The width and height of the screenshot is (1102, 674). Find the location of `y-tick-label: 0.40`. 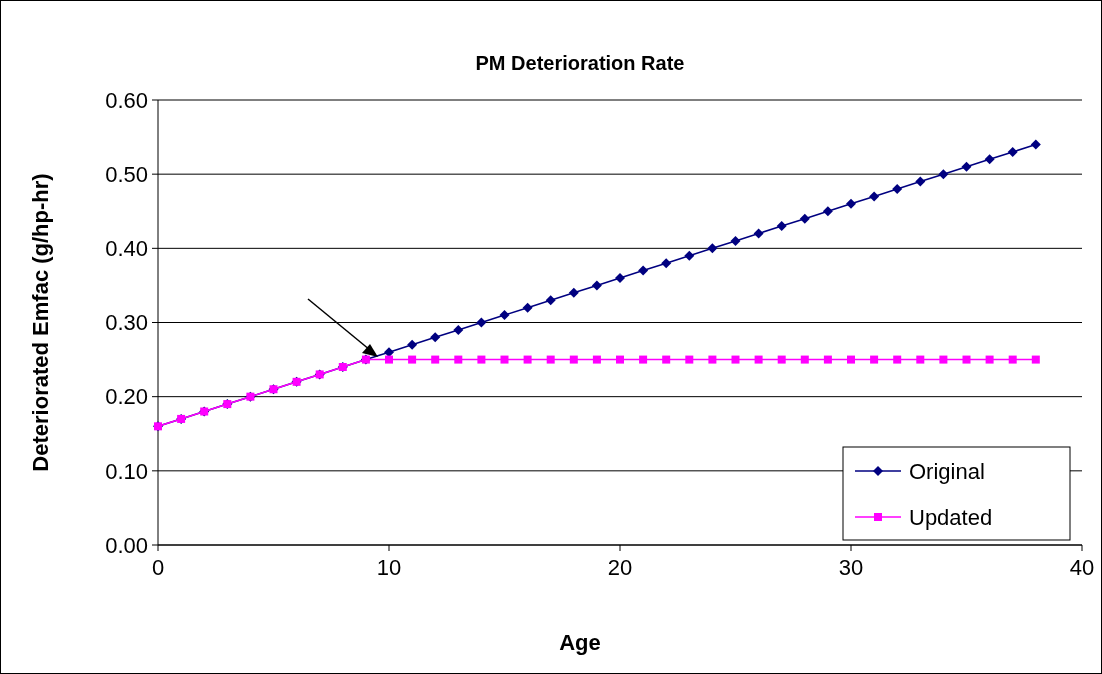

y-tick-label: 0.40 is located at coordinates (126, 249).